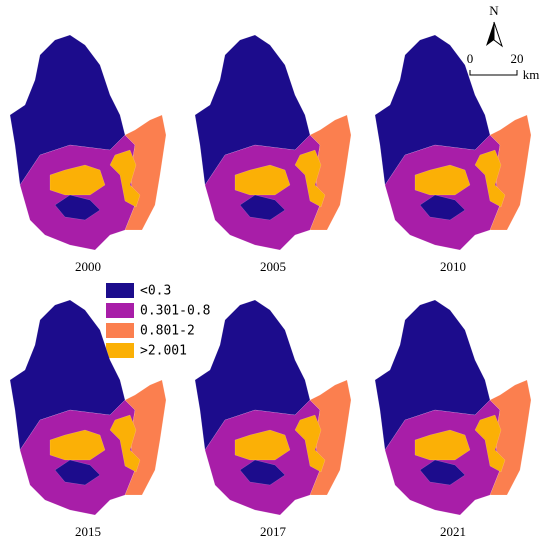  What do you see at coordinates (470, 58) in the screenshot?
I see `scale-tick-label: 0` at bounding box center [470, 58].